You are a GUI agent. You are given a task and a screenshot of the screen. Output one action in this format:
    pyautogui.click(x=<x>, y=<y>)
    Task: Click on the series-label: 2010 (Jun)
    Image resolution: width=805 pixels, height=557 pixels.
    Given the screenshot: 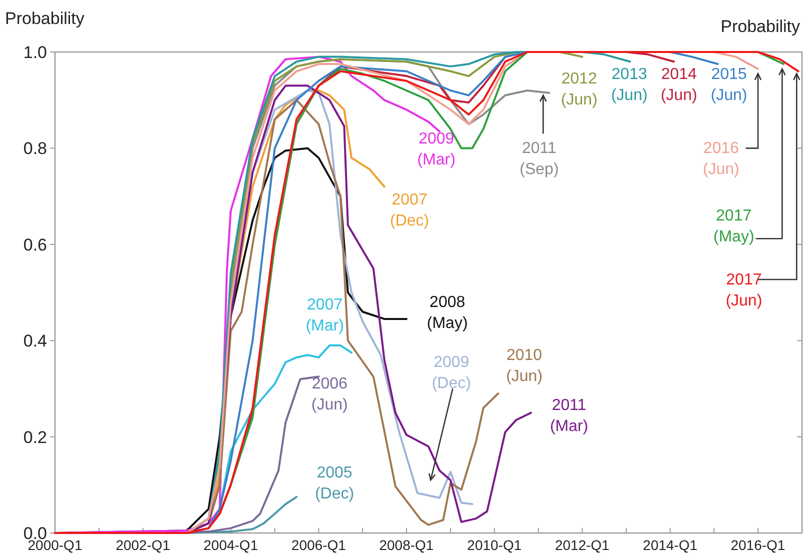 What is the action you would take?
    pyautogui.click(x=524, y=365)
    